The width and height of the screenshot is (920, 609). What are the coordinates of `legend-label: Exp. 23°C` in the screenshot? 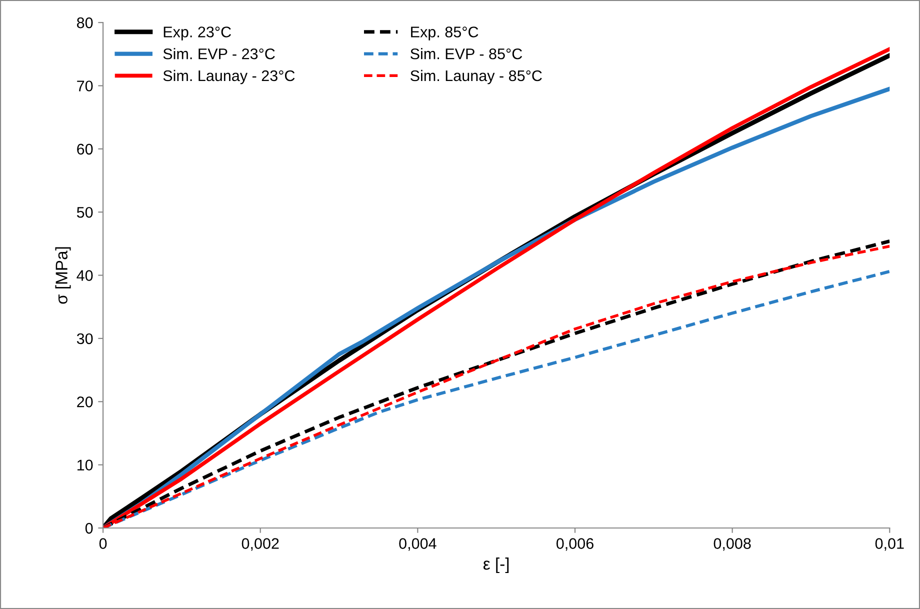 It's located at (197, 33).